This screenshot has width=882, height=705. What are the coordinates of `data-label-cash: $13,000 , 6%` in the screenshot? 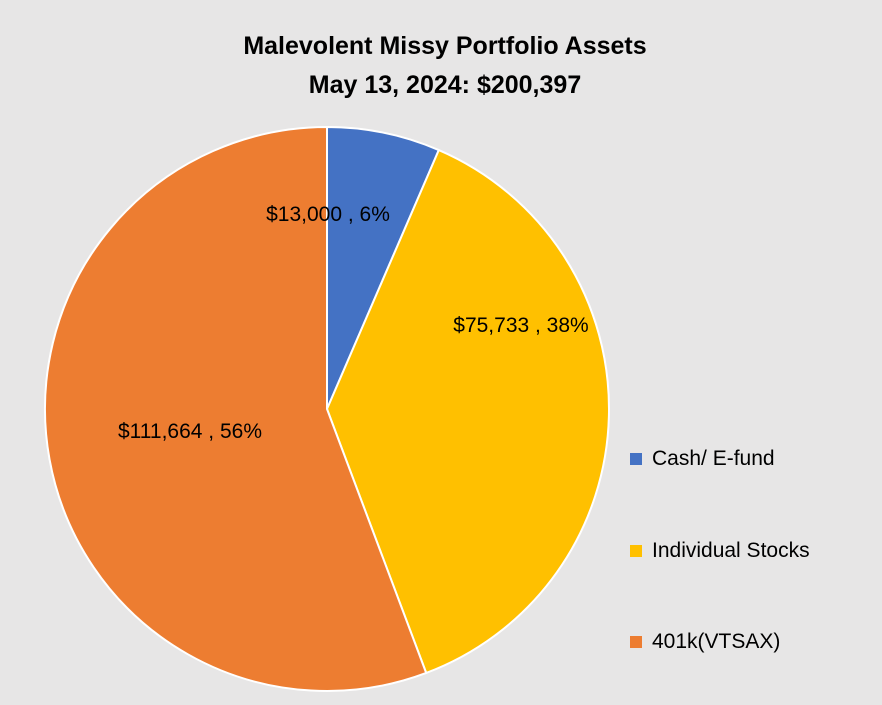 It's located at (328, 214).